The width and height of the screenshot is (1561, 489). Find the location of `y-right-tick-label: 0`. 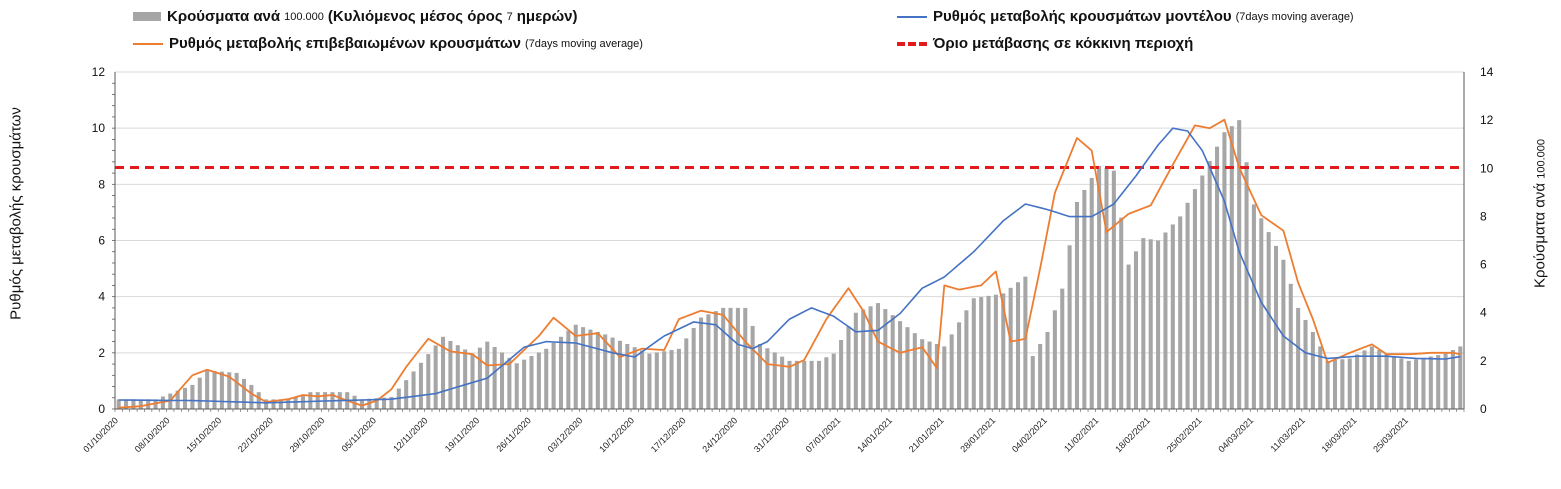

y-right-tick-label: 0 is located at coordinates (1483, 409).